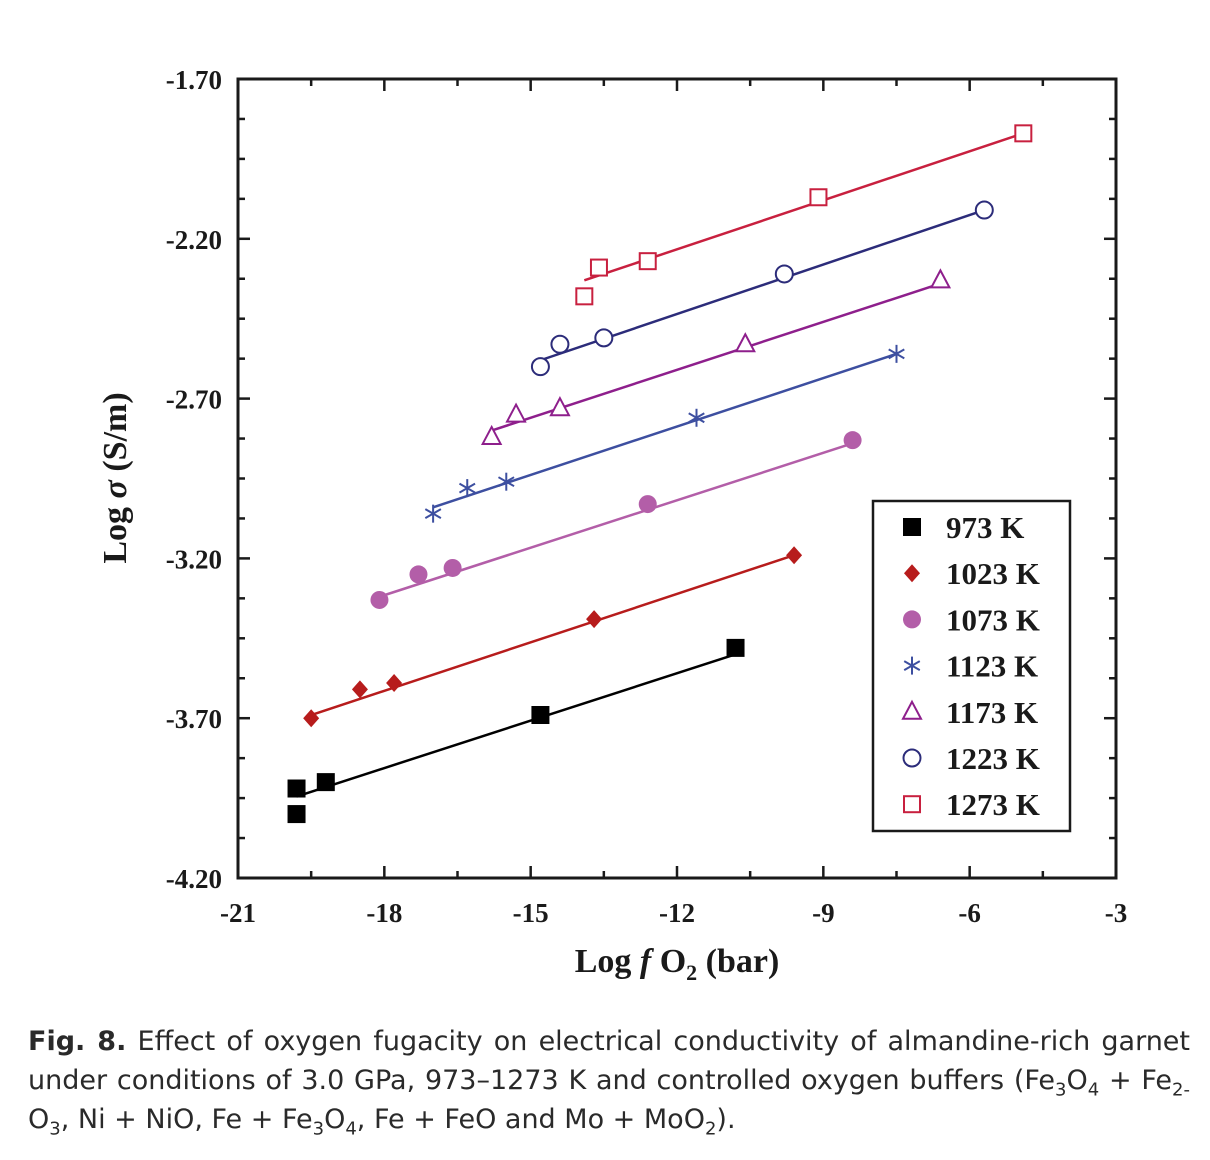 Image resolution: width=1210 pixels, height=1160 pixels. Describe the element at coordinates (677, 913) in the screenshot. I see `x-tick-label: -12` at that location.